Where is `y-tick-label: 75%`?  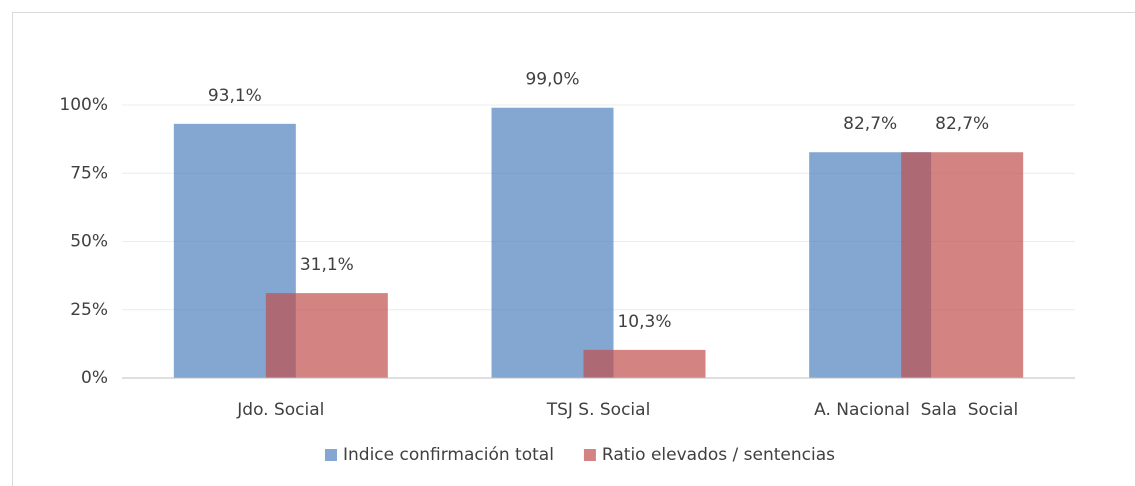 y-tick-label: 75% is located at coordinates (89, 173).